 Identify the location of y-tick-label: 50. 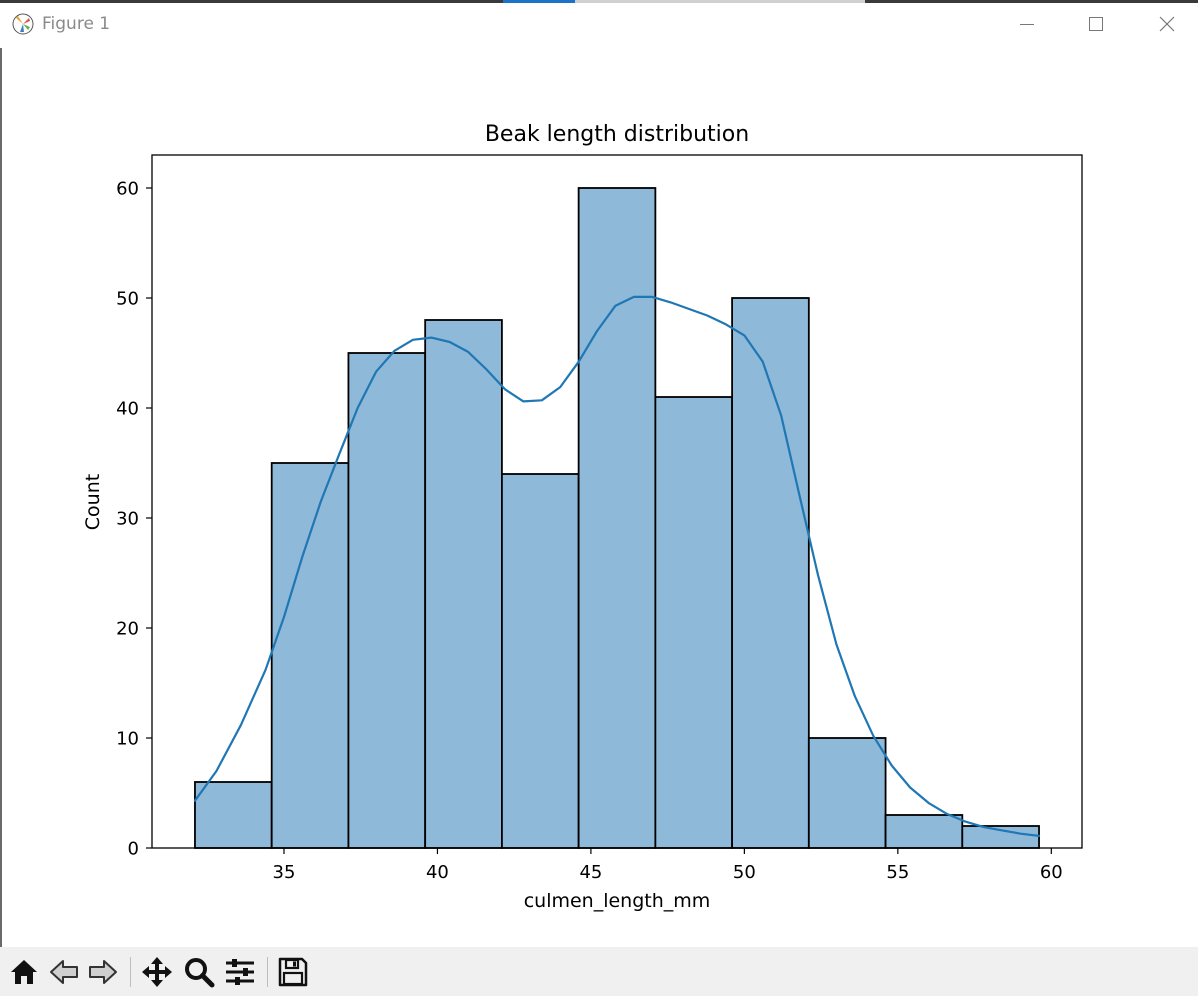
(127, 299).